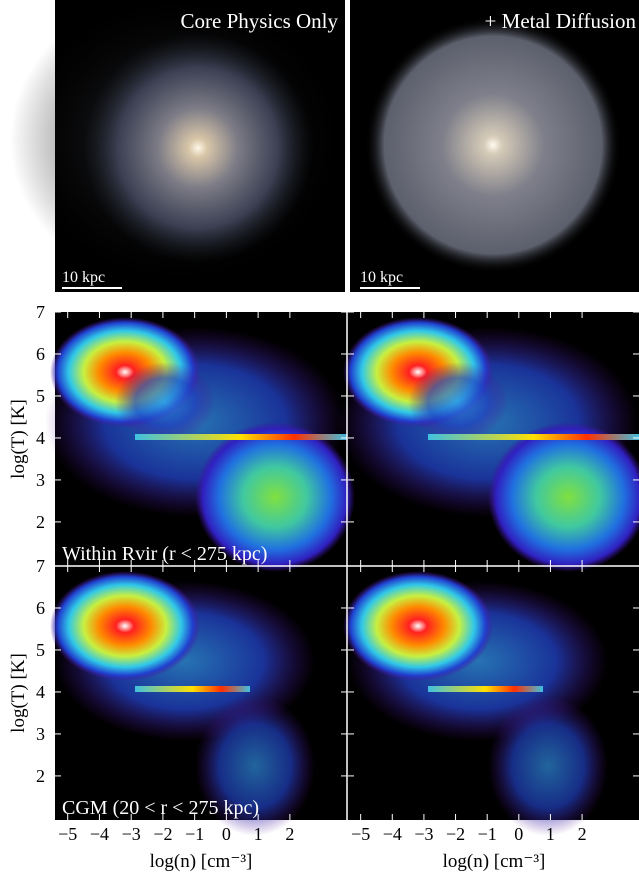  What do you see at coordinates (260, 21) in the screenshot?
I see `panel-title: Core Physics Only` at bounding box center [260, 21].